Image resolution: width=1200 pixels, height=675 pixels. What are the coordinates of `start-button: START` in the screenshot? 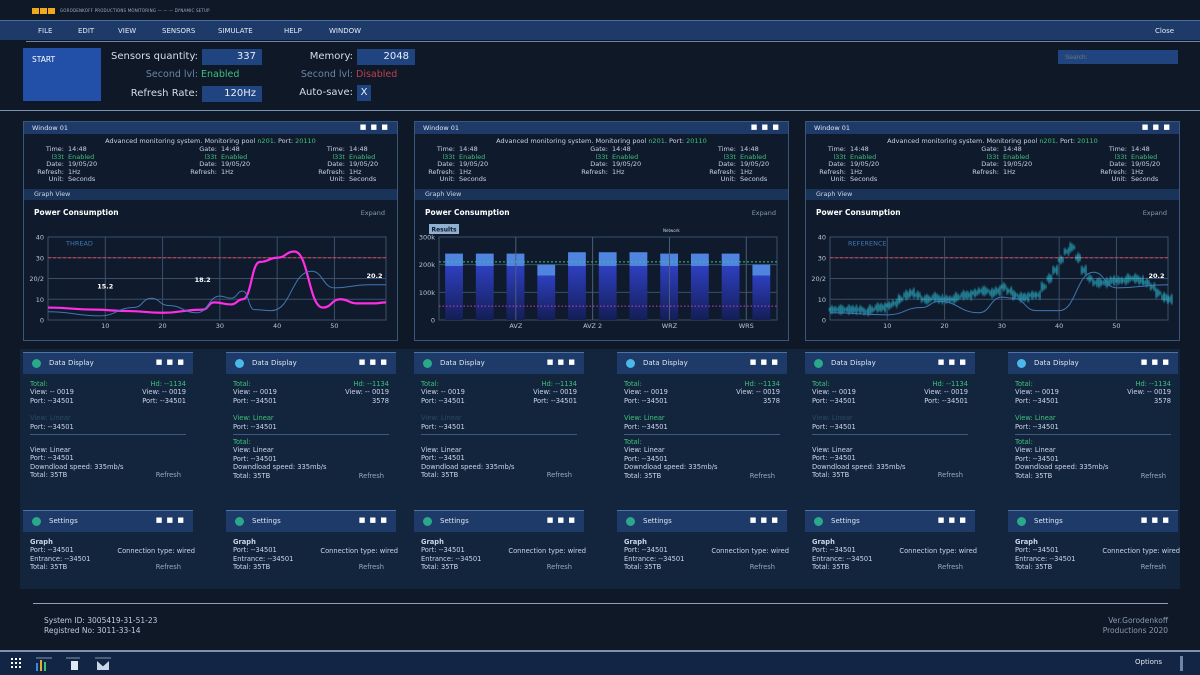 It's located at (62, 74).